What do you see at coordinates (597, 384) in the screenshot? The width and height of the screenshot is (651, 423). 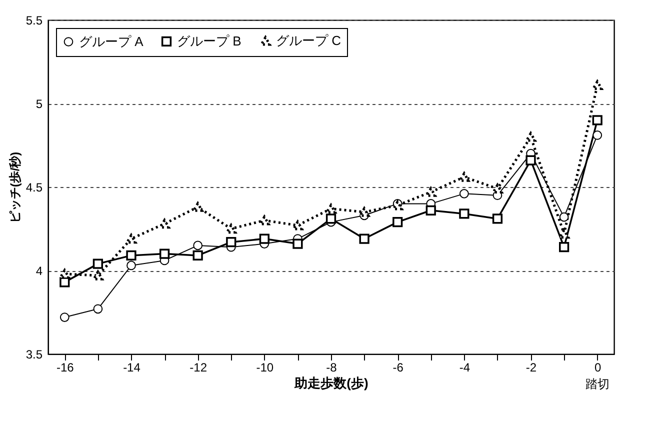 I see `text: 踏切` at bounding box center [597, 384].